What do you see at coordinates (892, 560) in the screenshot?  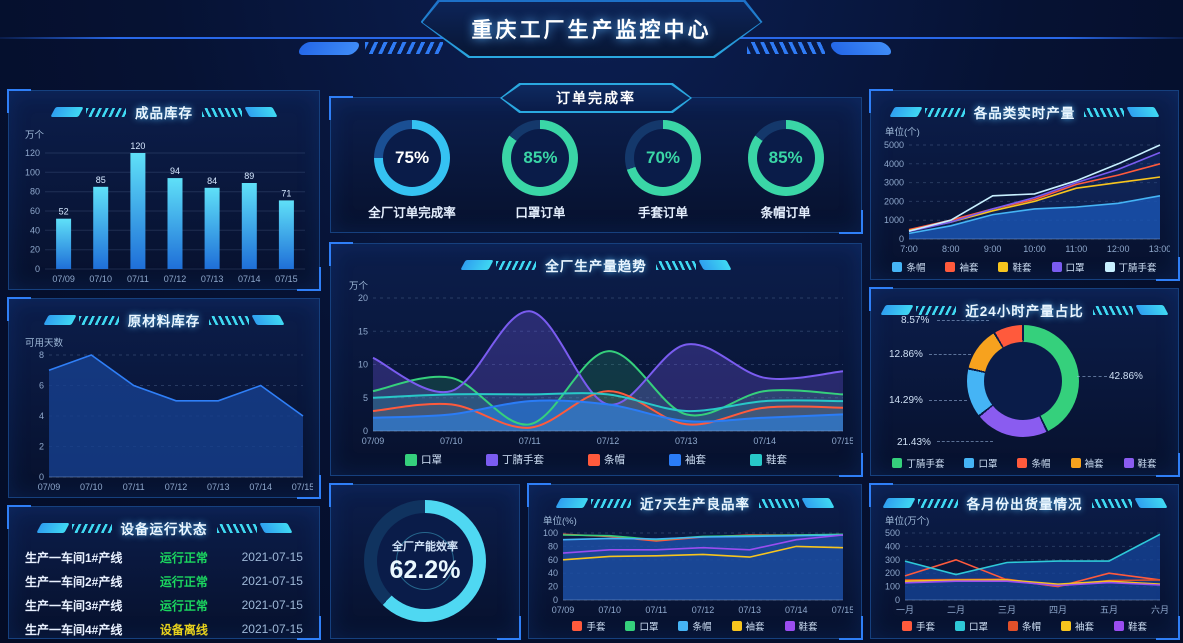 I see `svg-text: 300` at bounding box center [892, 560].